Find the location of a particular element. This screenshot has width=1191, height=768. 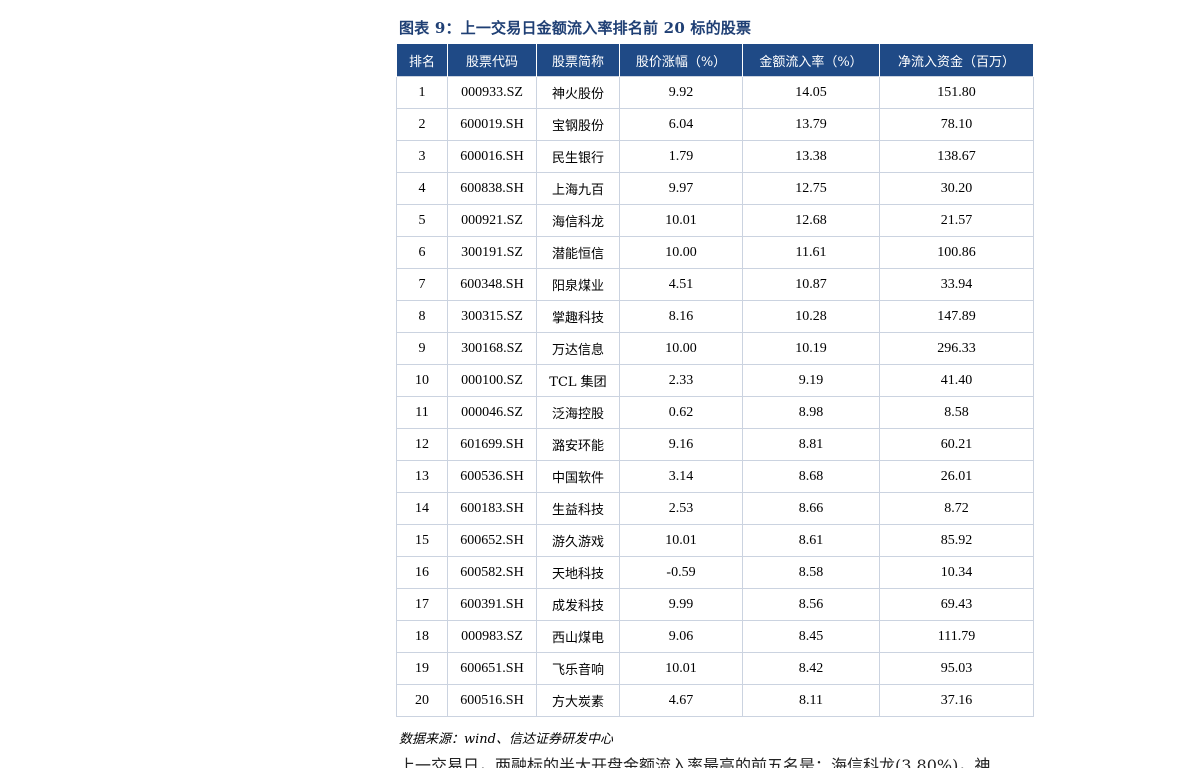

cell-rank: 5 is located at coordinates (422, 220).